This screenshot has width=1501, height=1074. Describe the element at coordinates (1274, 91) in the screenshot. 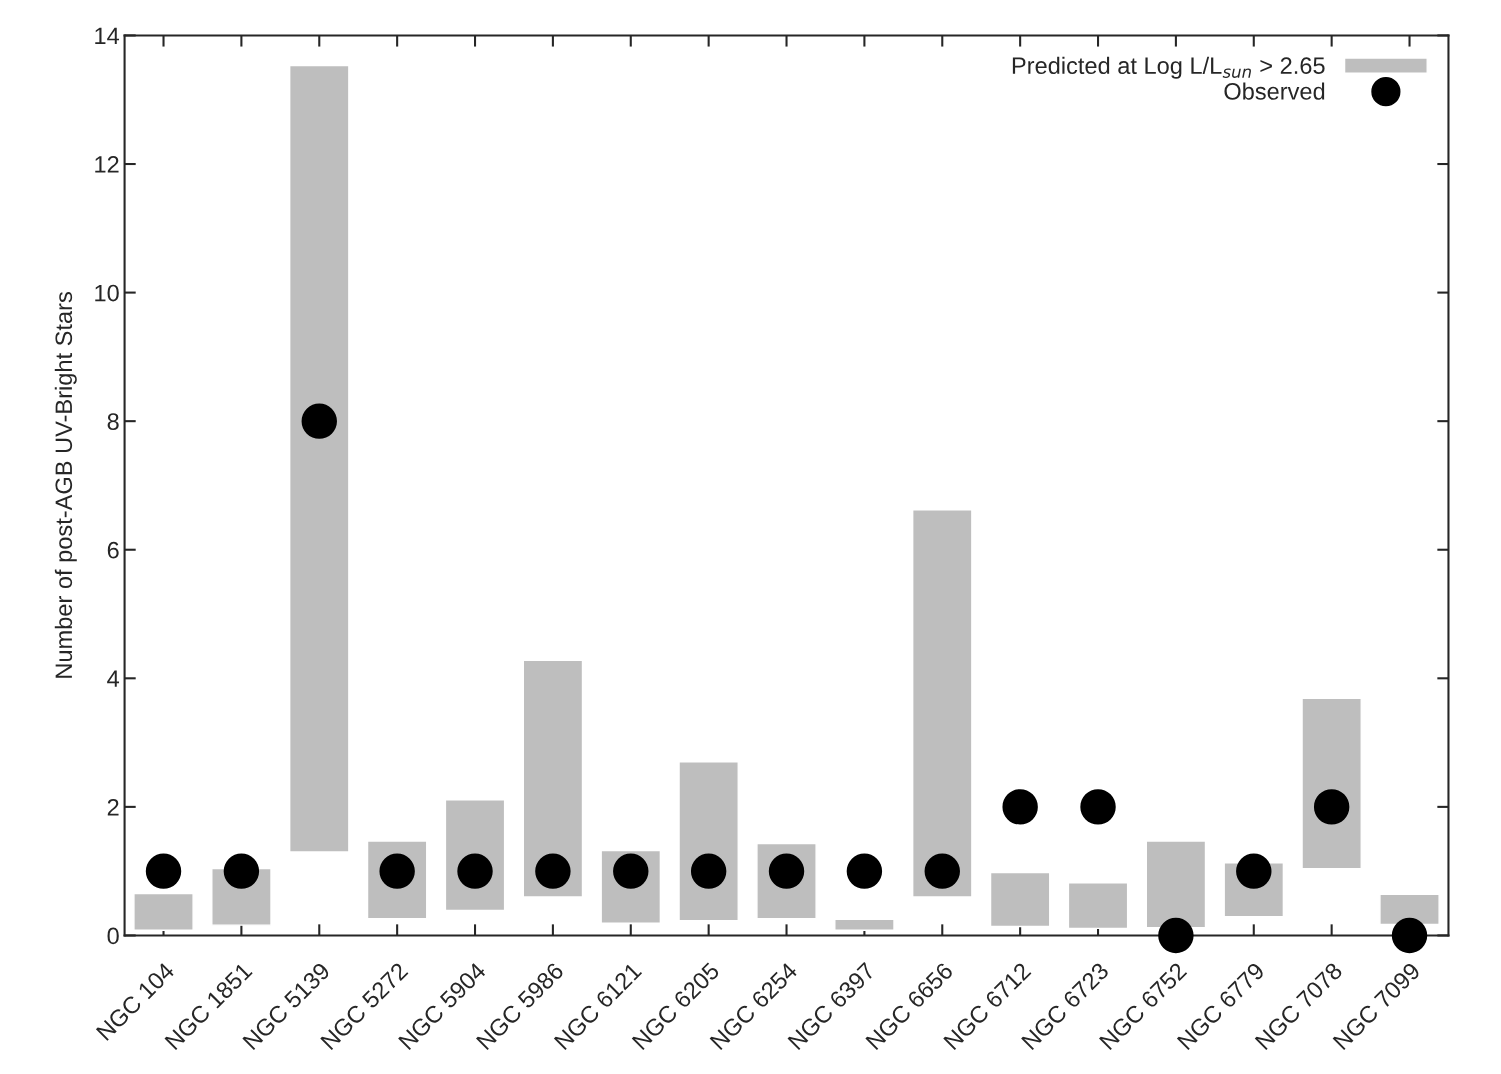

I see `legend-label: Observed` at that location.